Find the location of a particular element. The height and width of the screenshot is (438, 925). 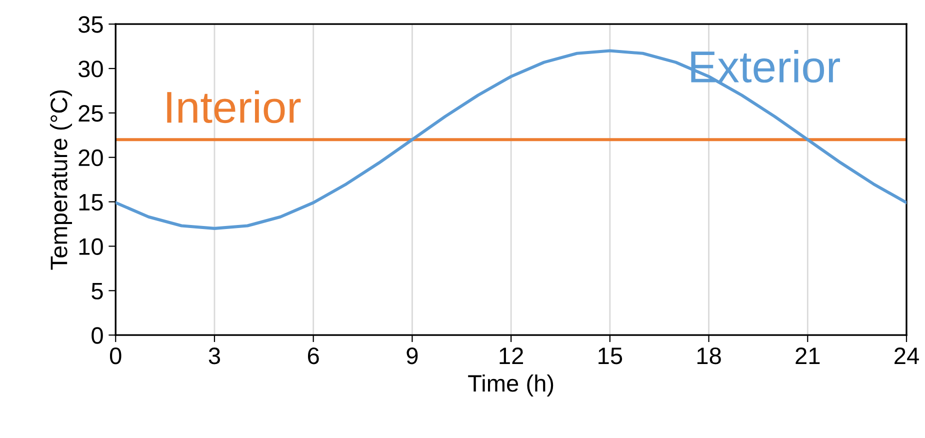

x-tick-label: 3 is located at coordinates (214, 356).